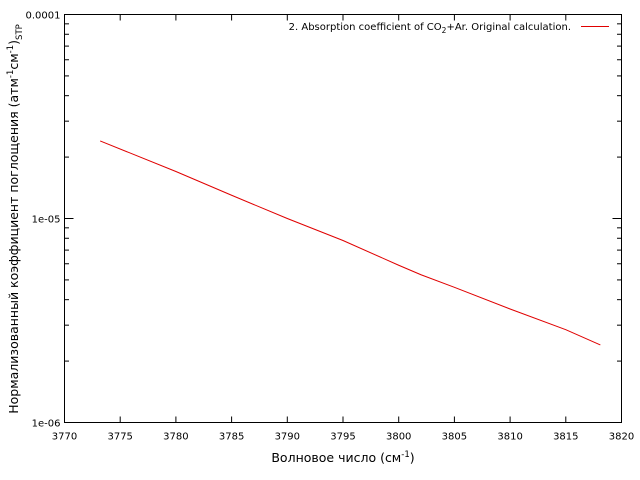  Describe the element at coordinates (64, 437) in the screenshot. I see `x-tick-label: 3770` at that location.